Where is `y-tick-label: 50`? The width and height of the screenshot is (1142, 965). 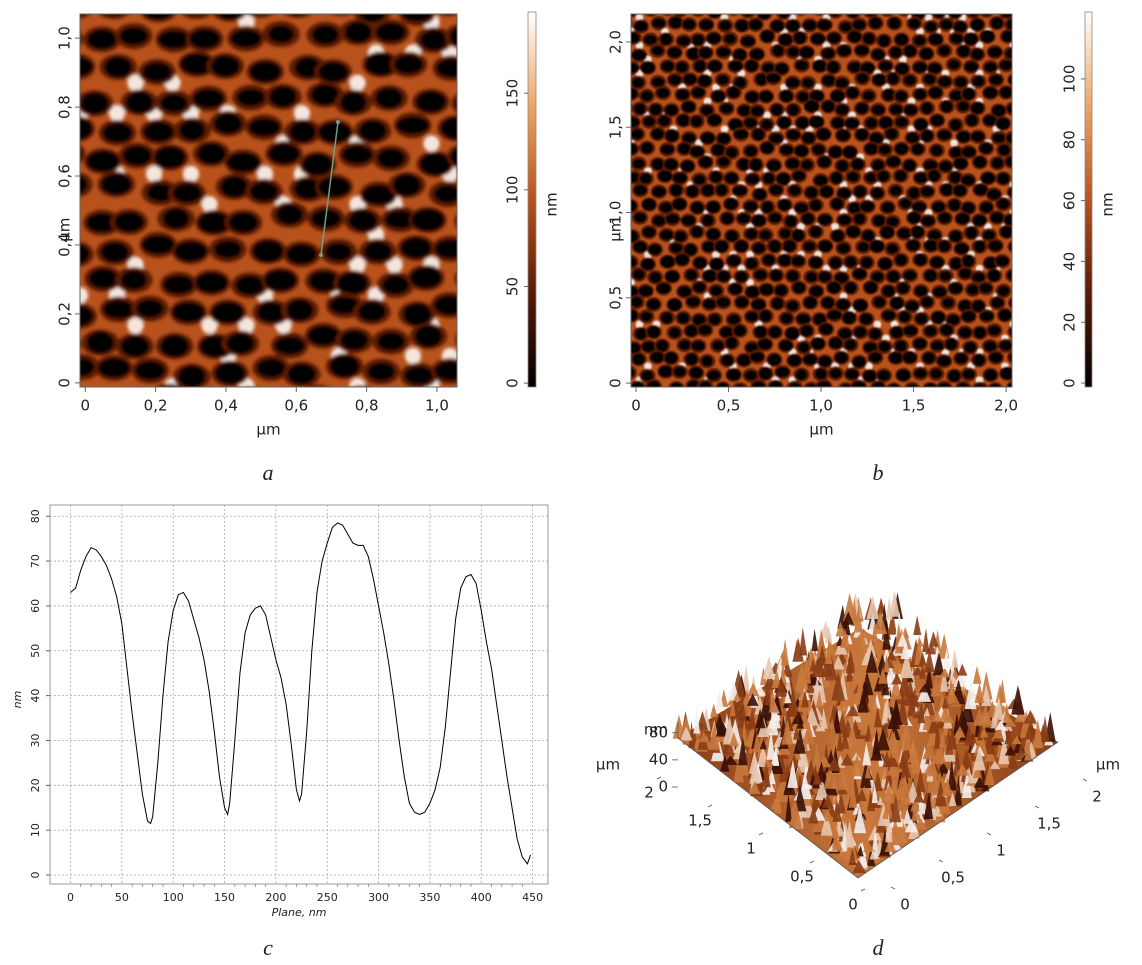 y-tick-label: 50 is located at coordinates (35, 651).